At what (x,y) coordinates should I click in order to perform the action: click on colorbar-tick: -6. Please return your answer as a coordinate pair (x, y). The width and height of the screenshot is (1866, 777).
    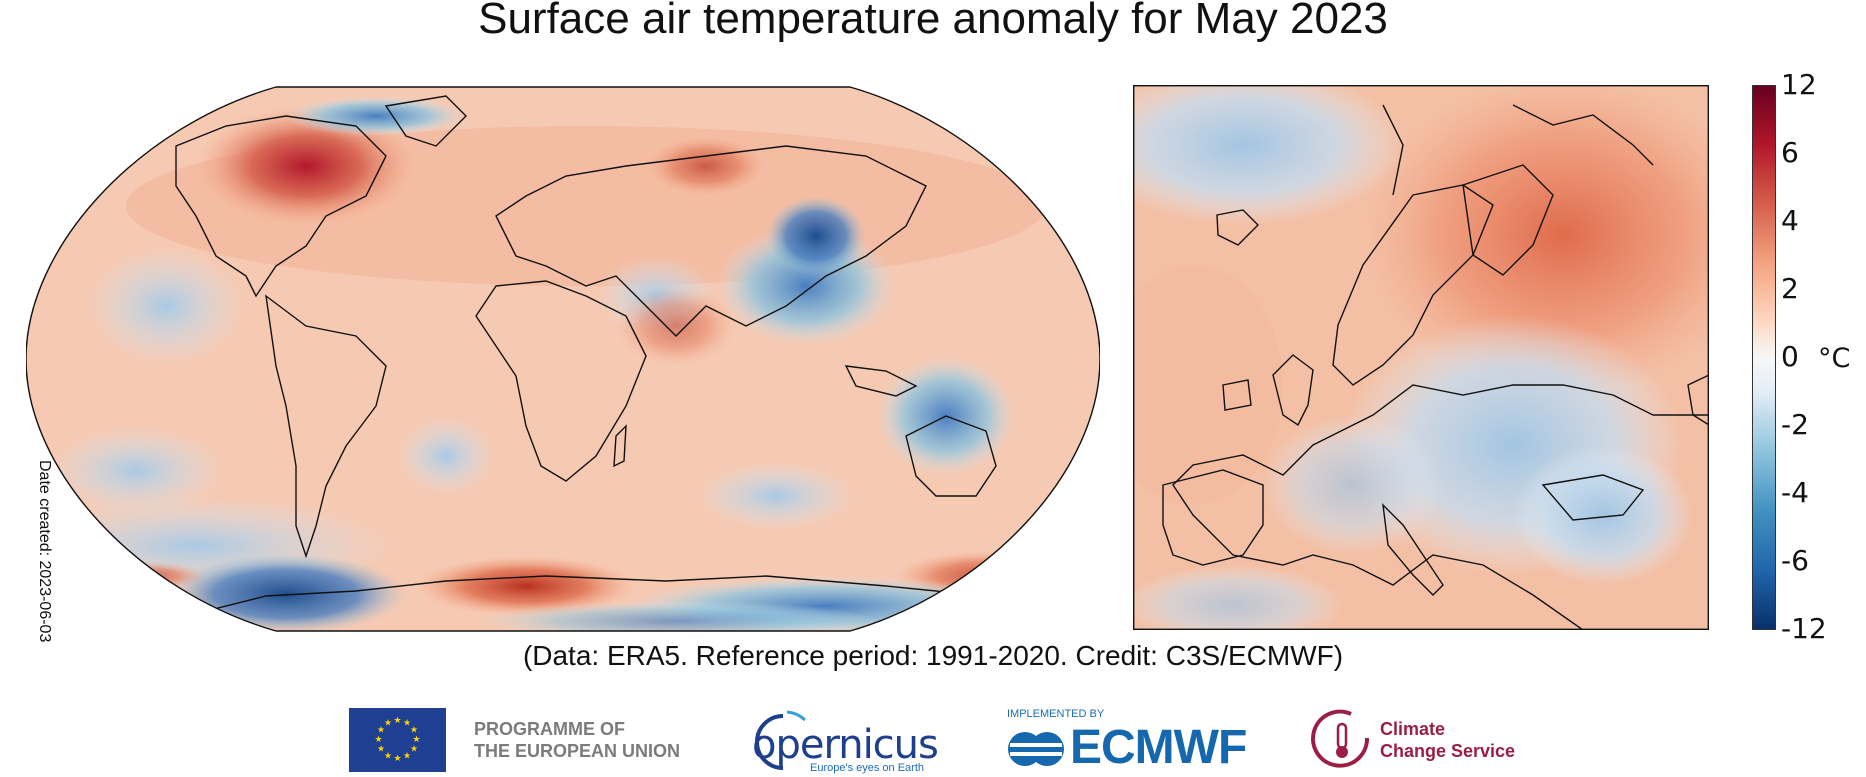
    Looking at the image, I should click on (1795, 560).